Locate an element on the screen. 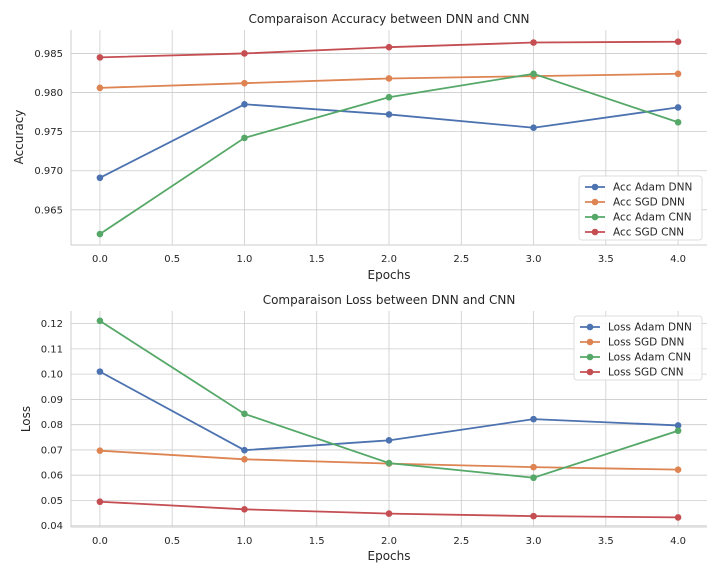 The height and width of the screenshot is (576, 720). loss-y-tick-label: 0.06 is located at coordinates (52, 476).